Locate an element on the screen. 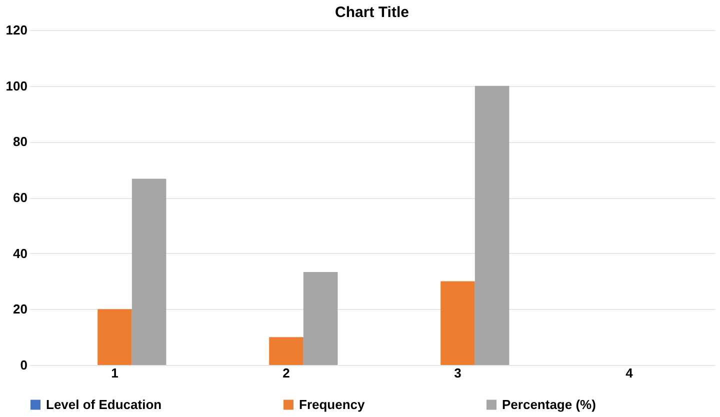  y-tick-label: 80 is located at coordinates (20, 142).